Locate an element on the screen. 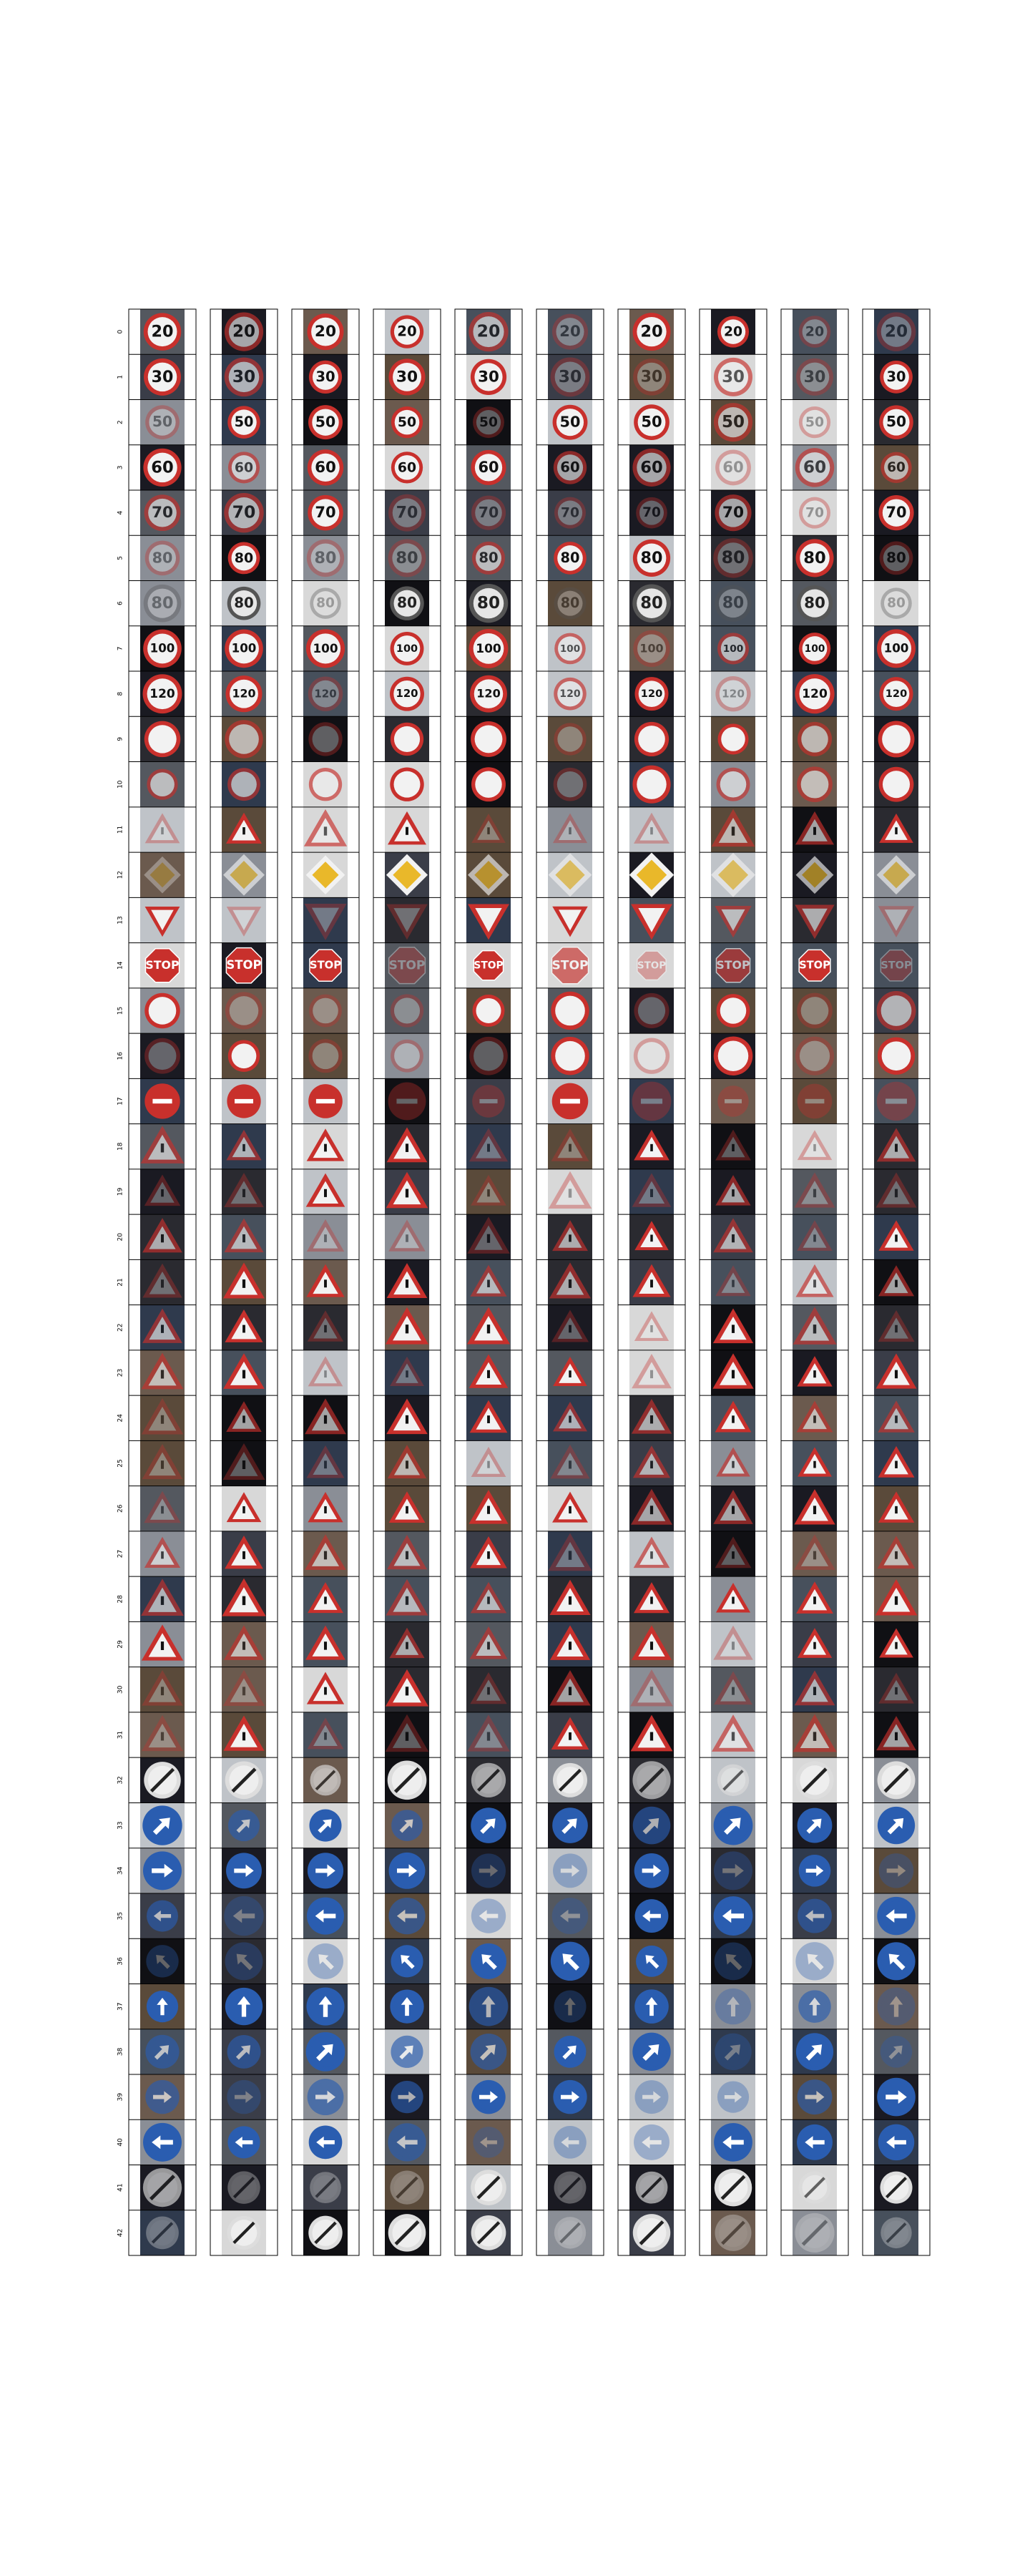 The width and height of the screenshot is (1030, 2576). sample-thumbnail: 120 is located at coordinates (733, 694).